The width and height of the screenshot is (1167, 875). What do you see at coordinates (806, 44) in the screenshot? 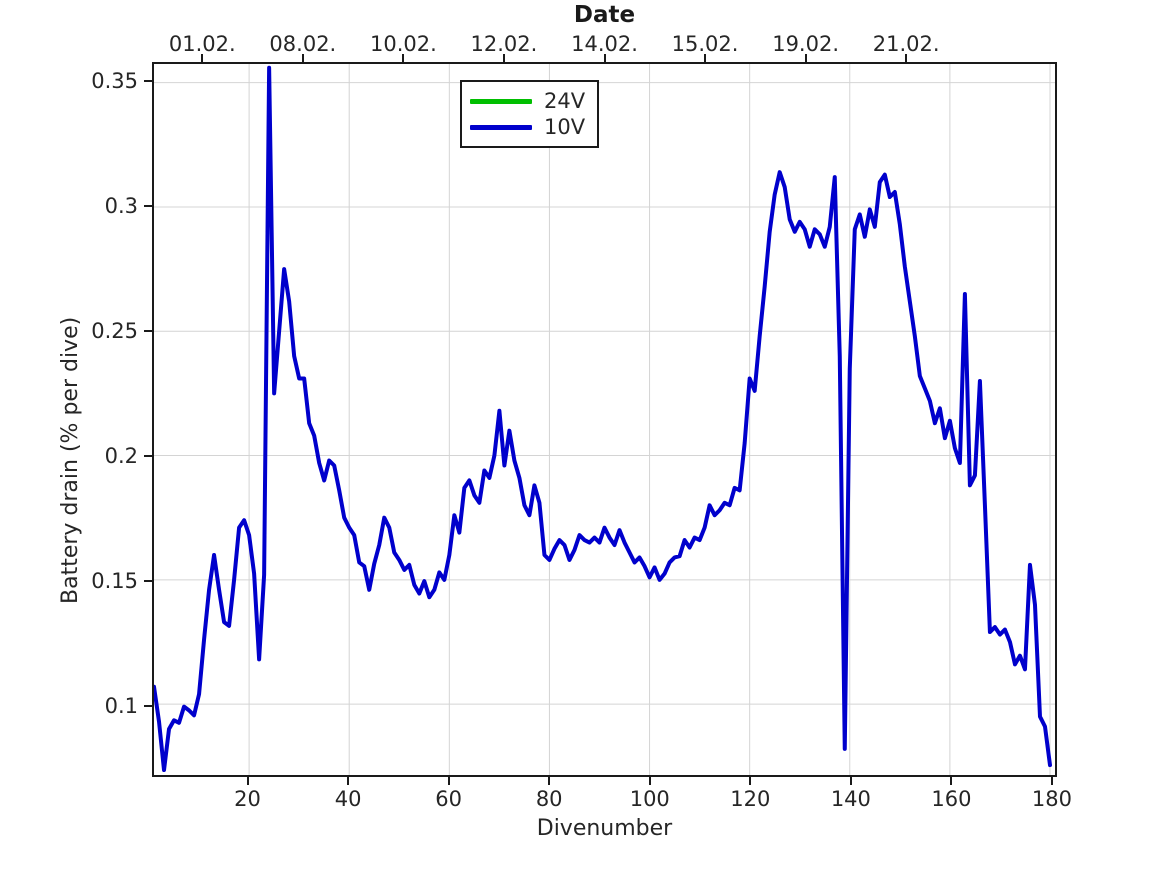
I see `top-axis-tick-label: 19.02.` at bounding box center [806, 44].